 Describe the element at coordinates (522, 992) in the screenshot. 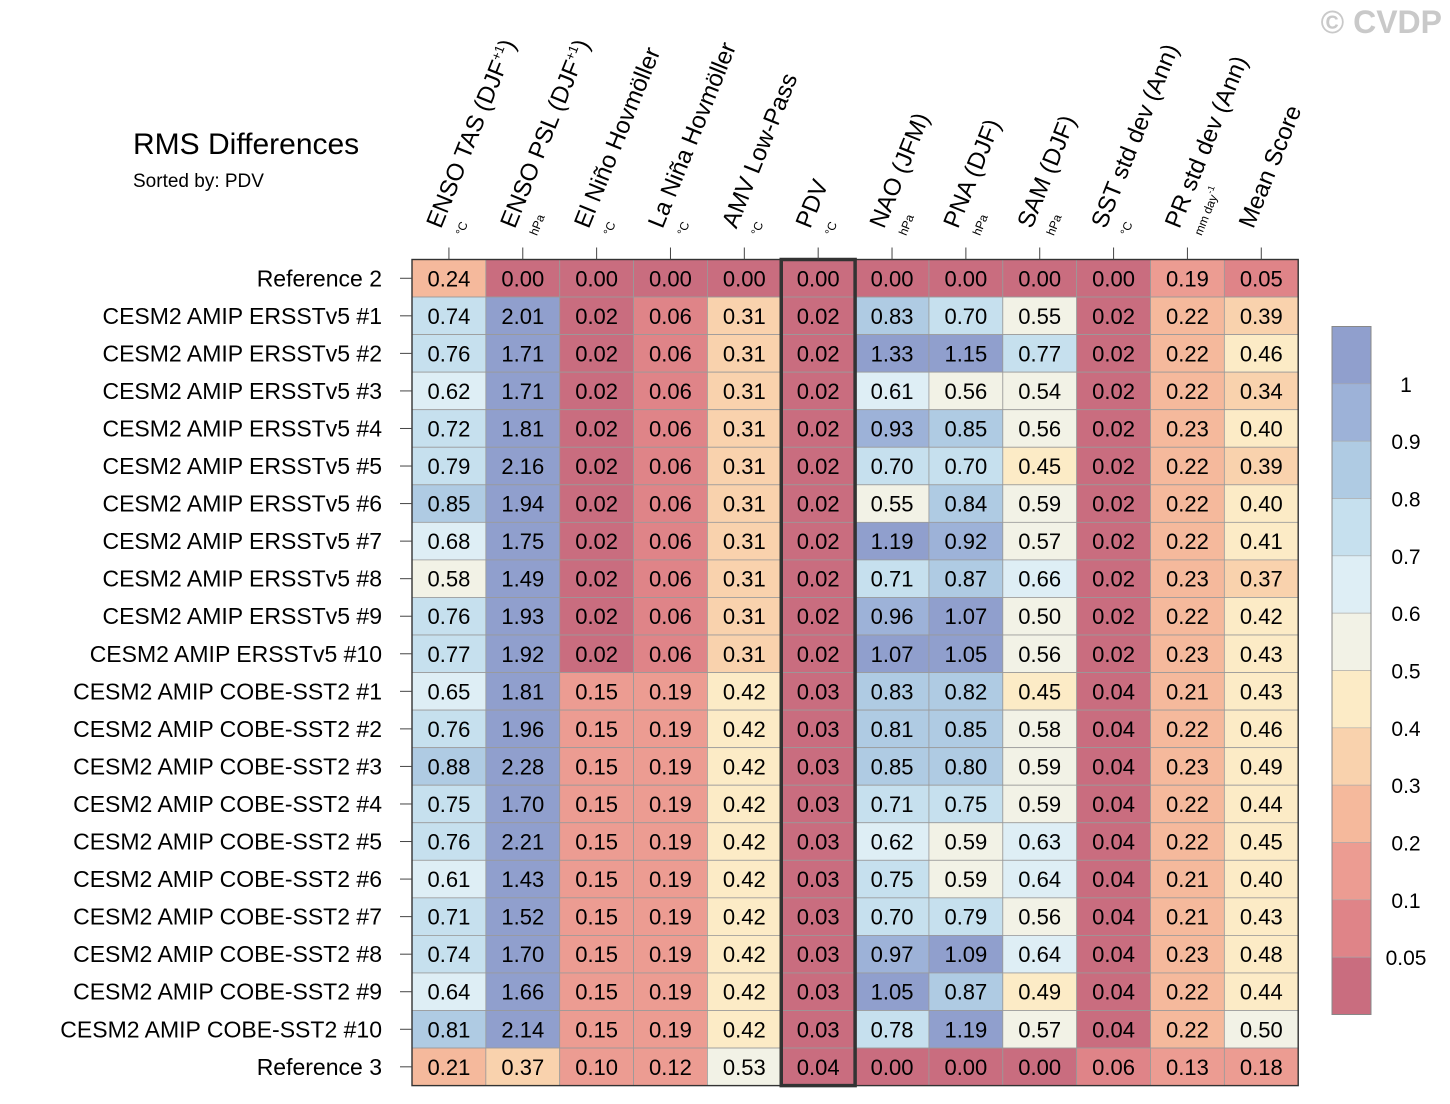

I see `cell-value: 1.66` at that location.